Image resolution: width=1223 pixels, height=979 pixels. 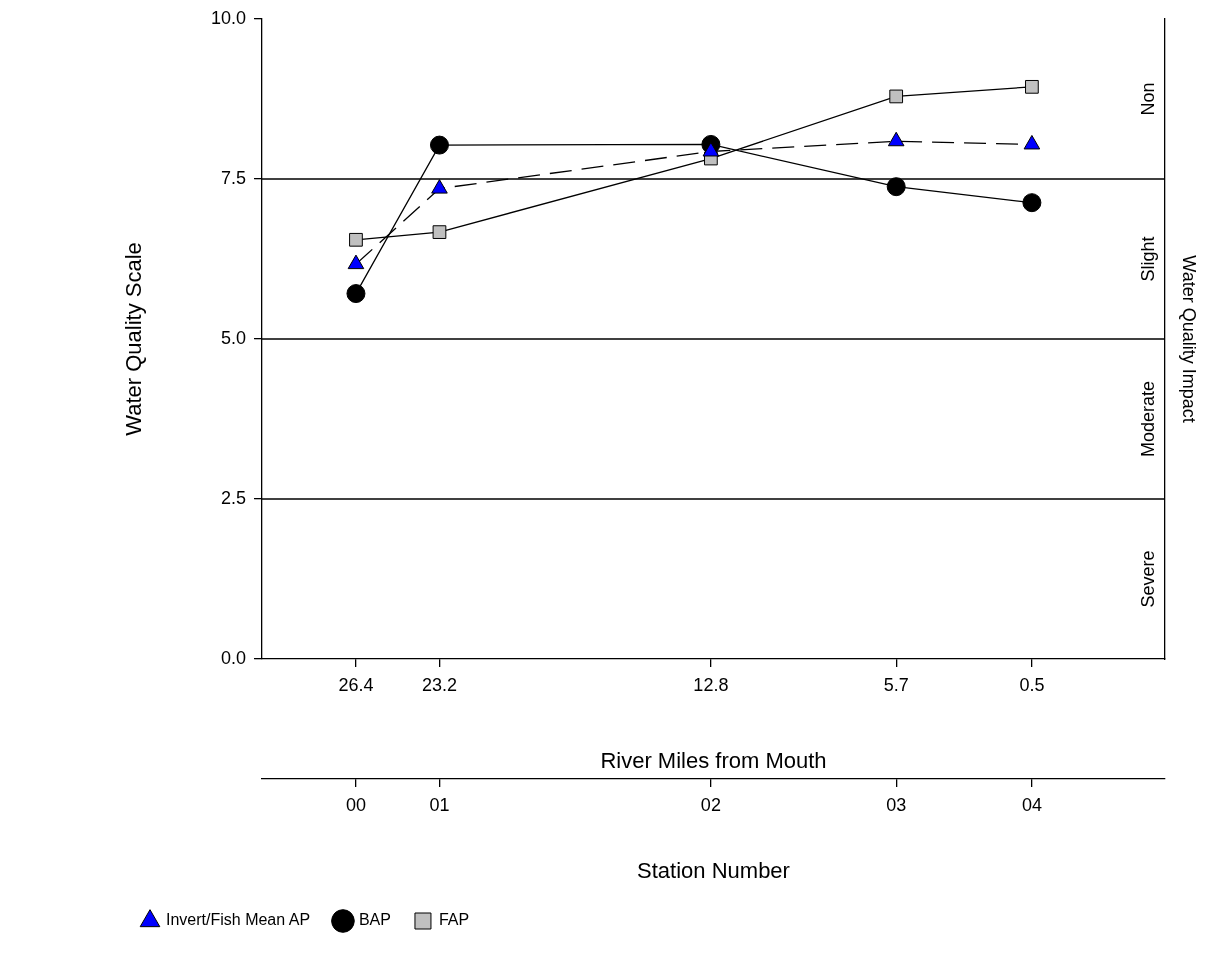 I want to click on x-tick-label: 5.7, so click(x=896, y=684).